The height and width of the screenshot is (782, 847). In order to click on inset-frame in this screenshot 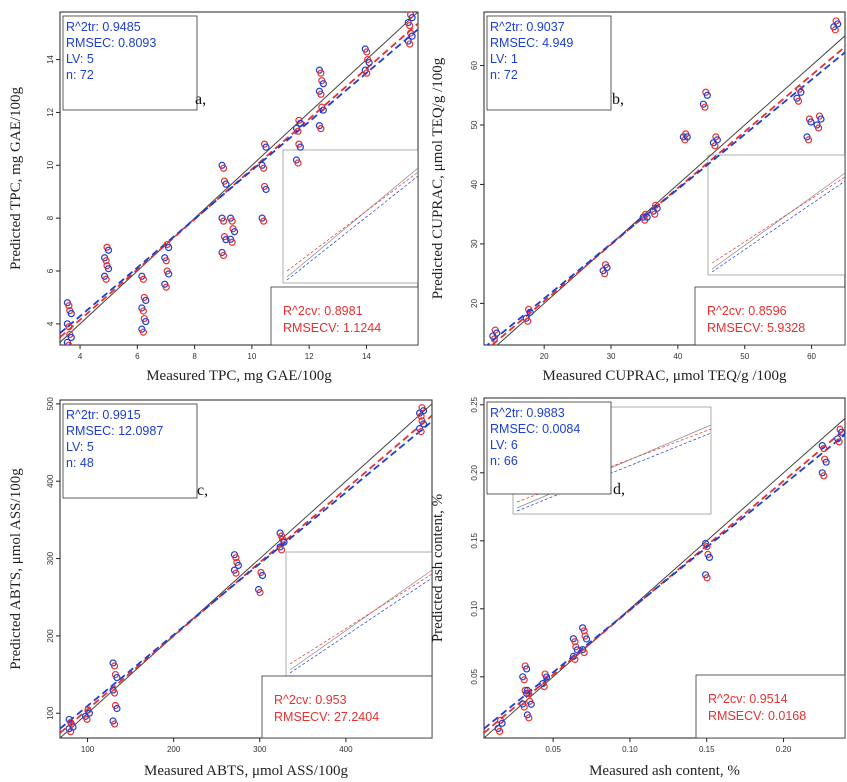, I will do `click(350, 216)`.